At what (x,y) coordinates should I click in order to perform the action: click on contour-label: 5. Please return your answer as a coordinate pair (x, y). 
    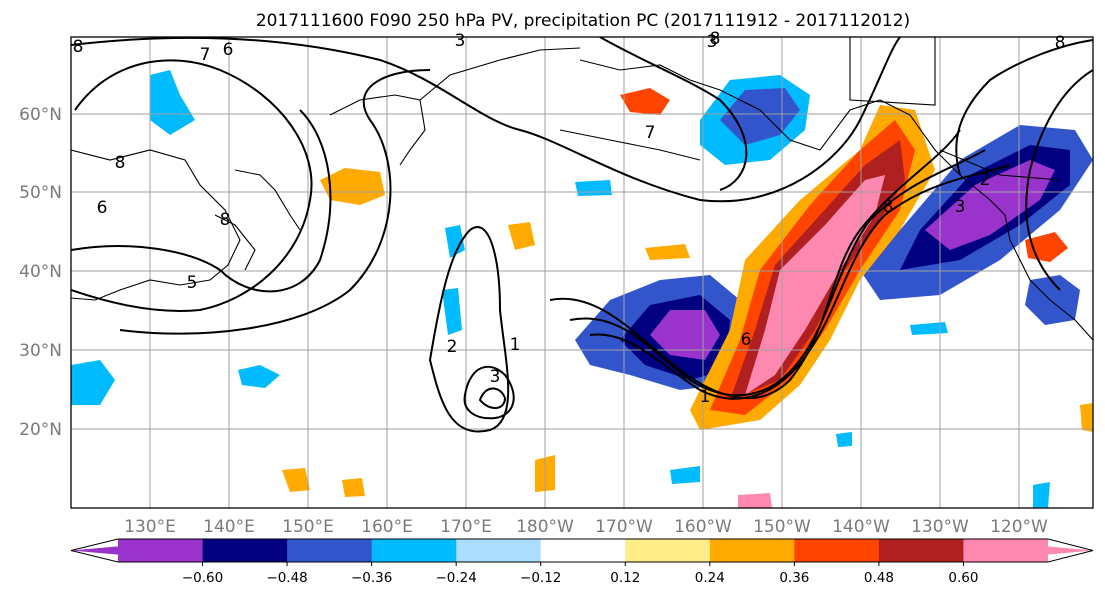
    Looking at the image, I should click on (192, 283).